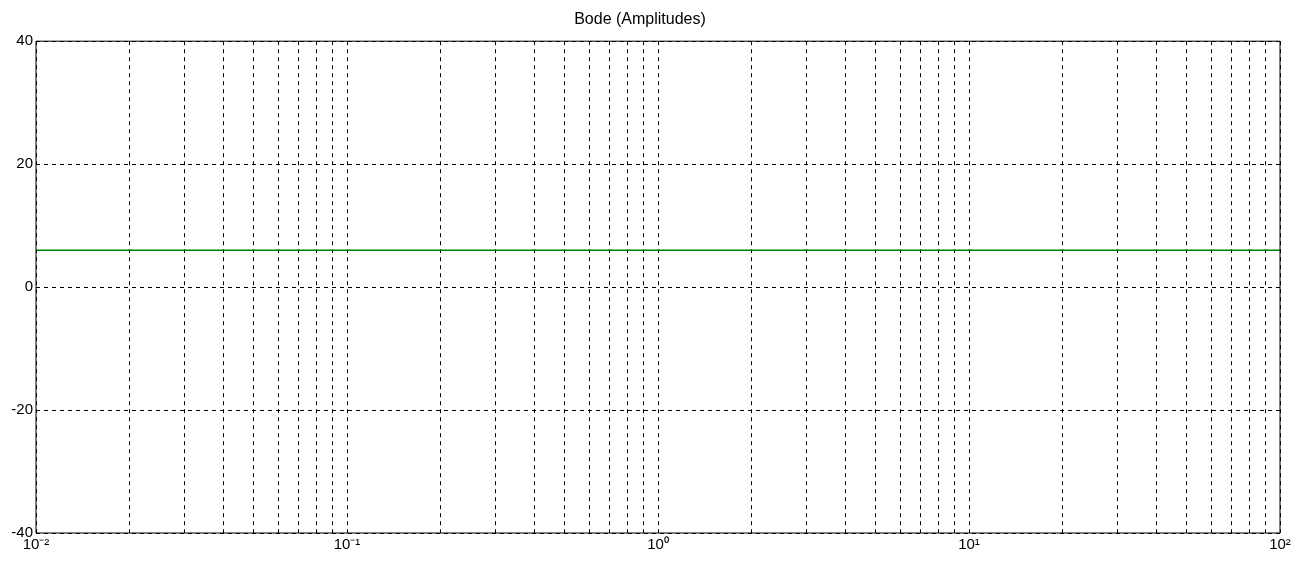  What do you see at coordinates (24, 163) in the screenshot?
I see `y-tick-label: 20` at bounding box center [24, 163].